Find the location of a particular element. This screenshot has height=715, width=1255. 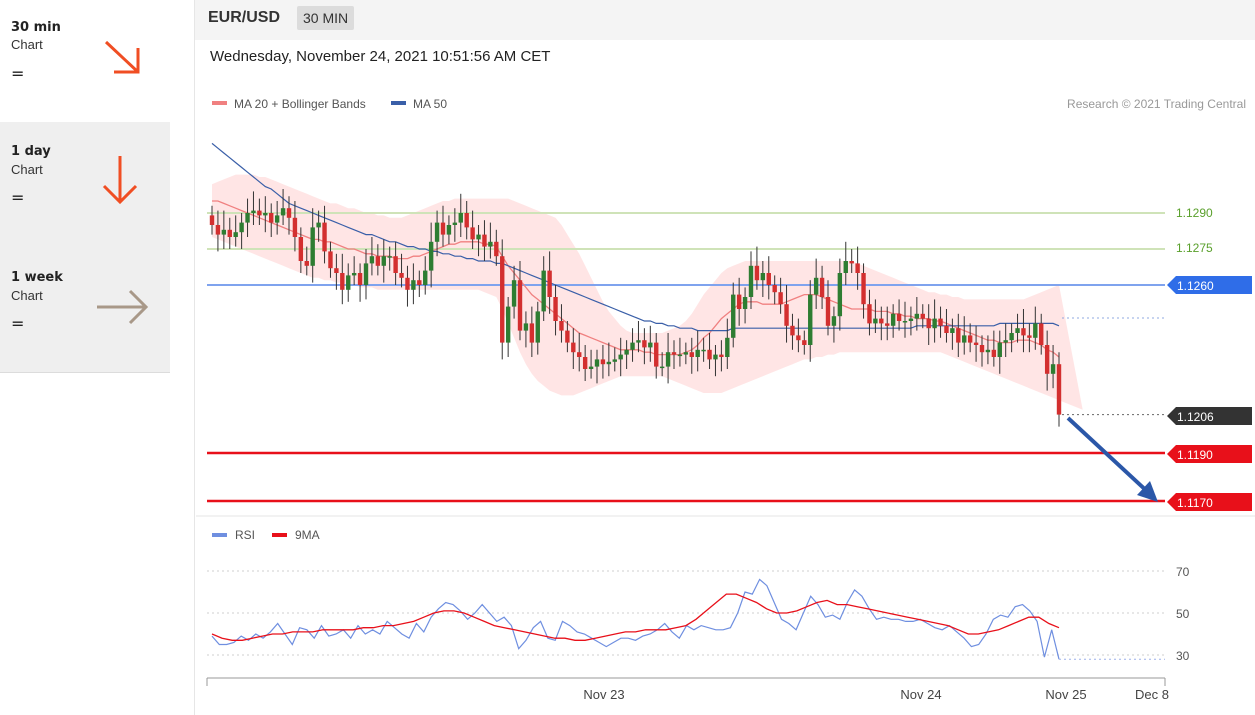

timeframe-period: 1 day is located at coordinates (31, 151).